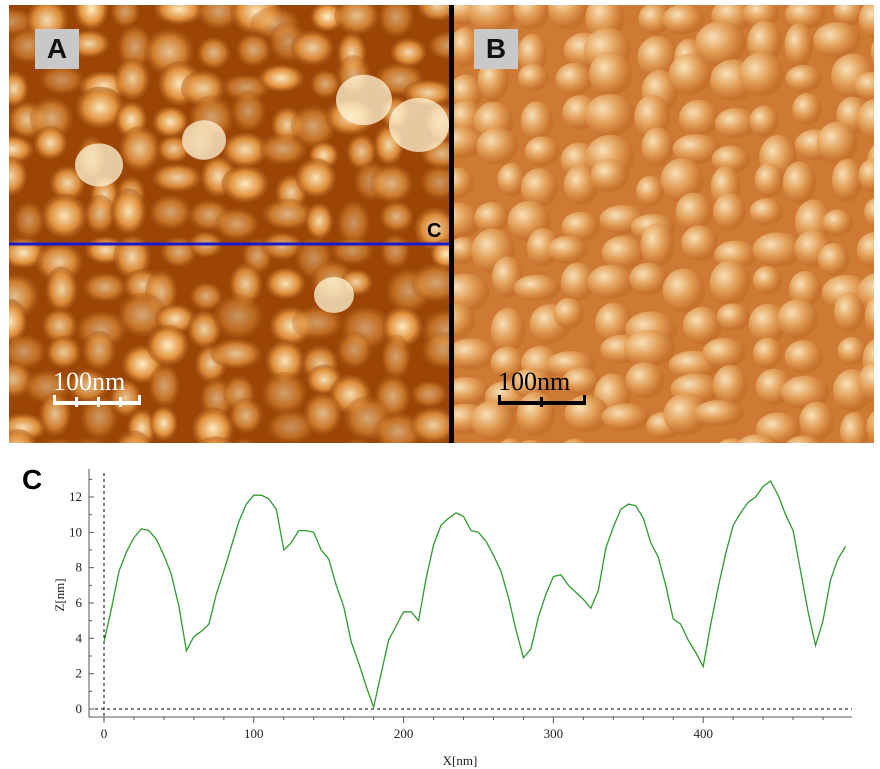 The image size is (880, 769). I want to click on scale-label-a: 100nm, so click(89, 381).